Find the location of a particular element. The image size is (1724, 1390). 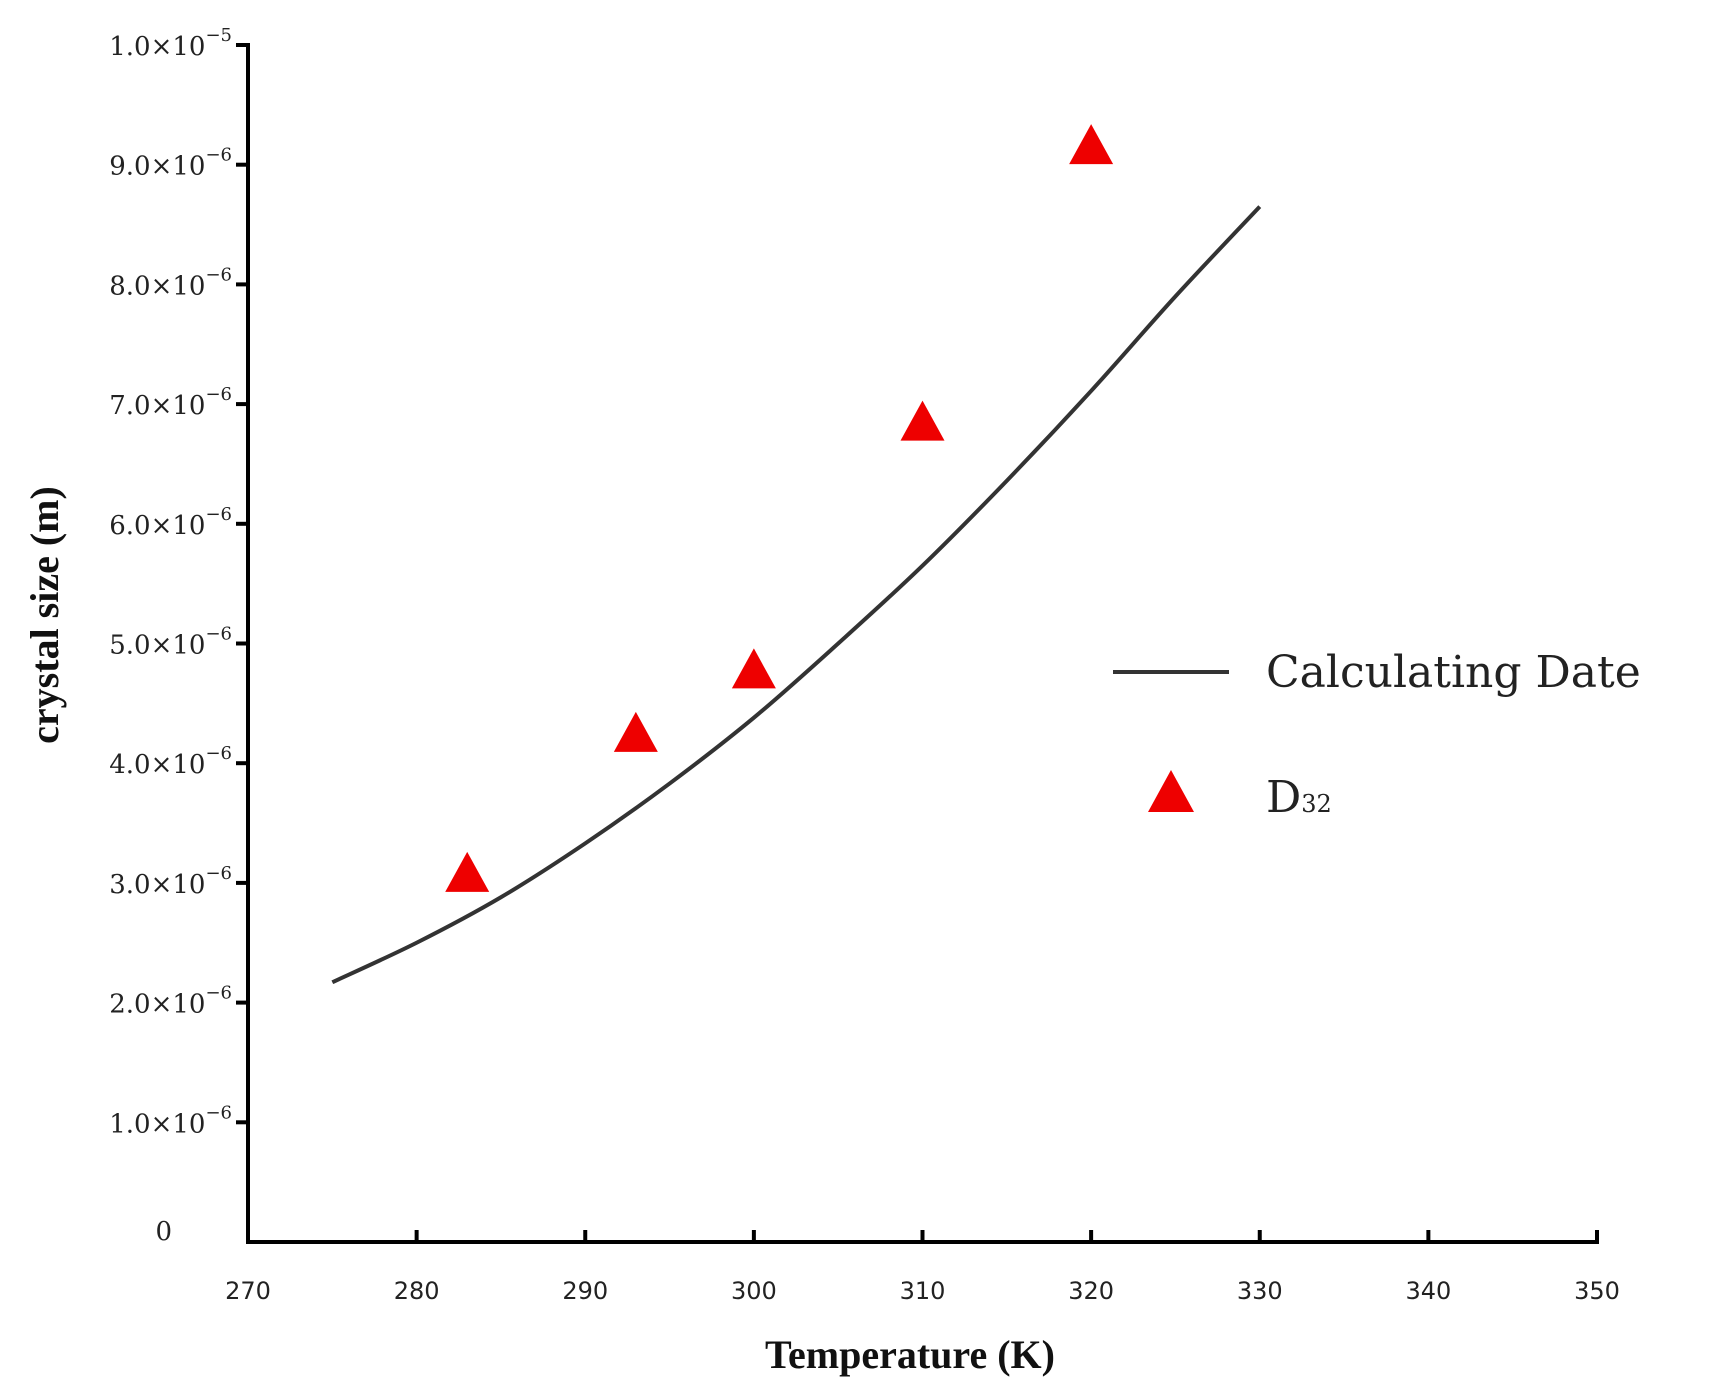

y-tick-label: 1.0×10⁻⁵ is located at coordinates (170, 43).